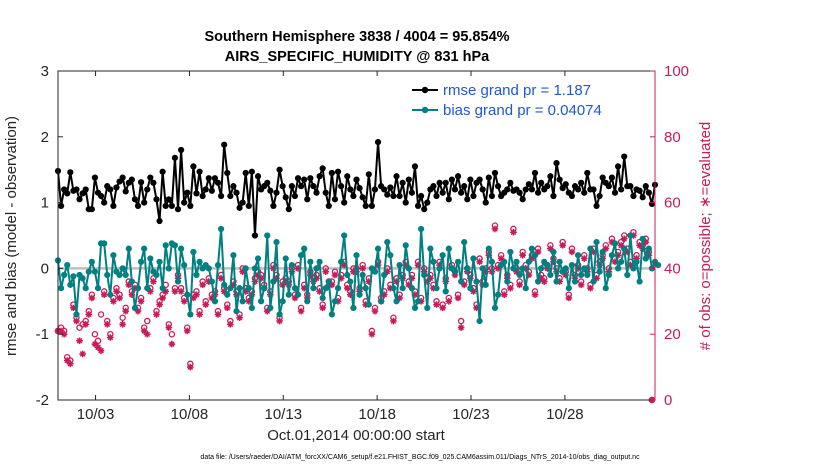 This screenshot has height=470, width=830. What do you see at coordinates (517, 90) in the screenshot?
I see `legend-rmse-label: rmse grand pr = 1.187` at bounding box center [517, 90].